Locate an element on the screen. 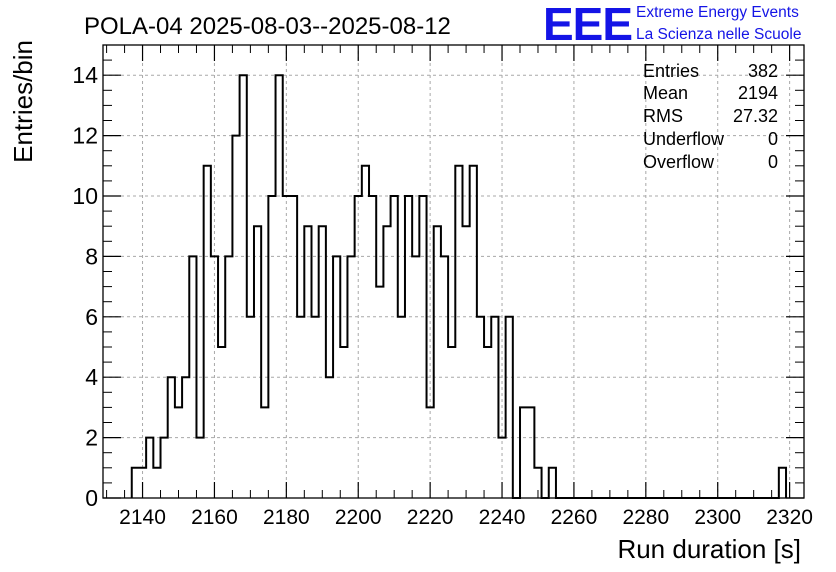 The image size is (836, 572). stats-entries-value: 382 is located at coordinates (763, 71).